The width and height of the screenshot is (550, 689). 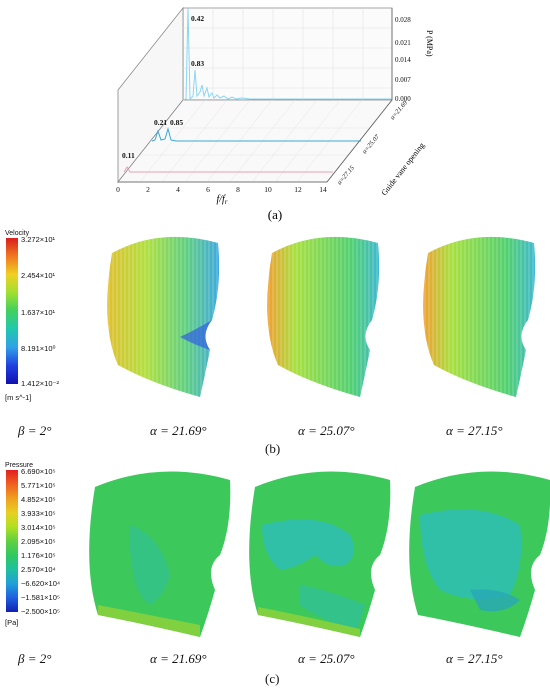 What do you see at coordinates (298, 189) in the screenshot?
I see `x-tick-label: 12` at bounding box center [298, 189].